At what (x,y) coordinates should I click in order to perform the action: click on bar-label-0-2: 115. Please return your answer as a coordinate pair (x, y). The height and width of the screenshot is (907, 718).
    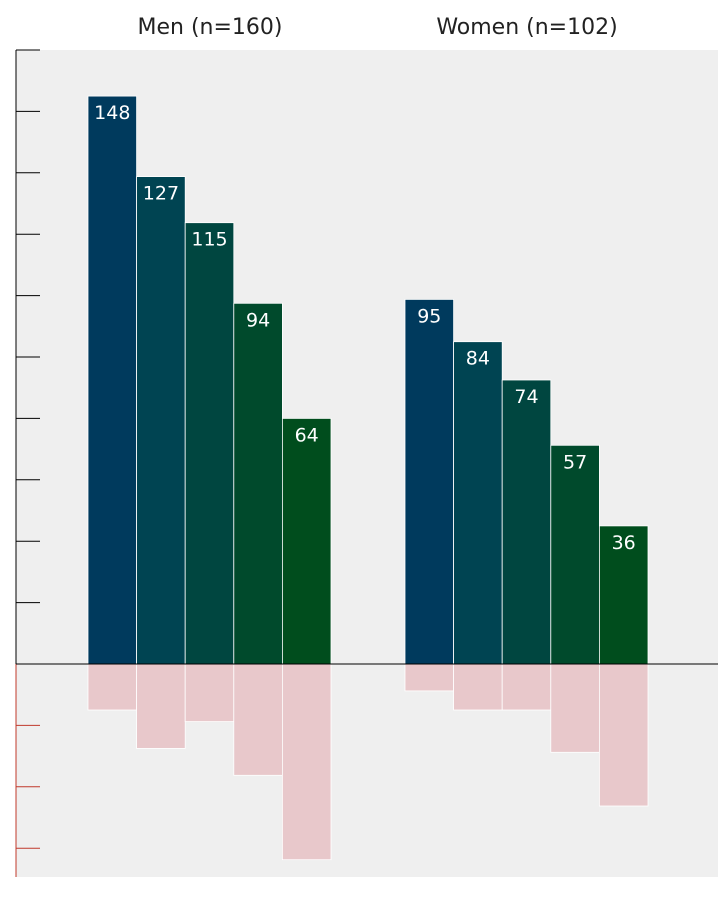
    Looking at the image, I should click on (209, 240).